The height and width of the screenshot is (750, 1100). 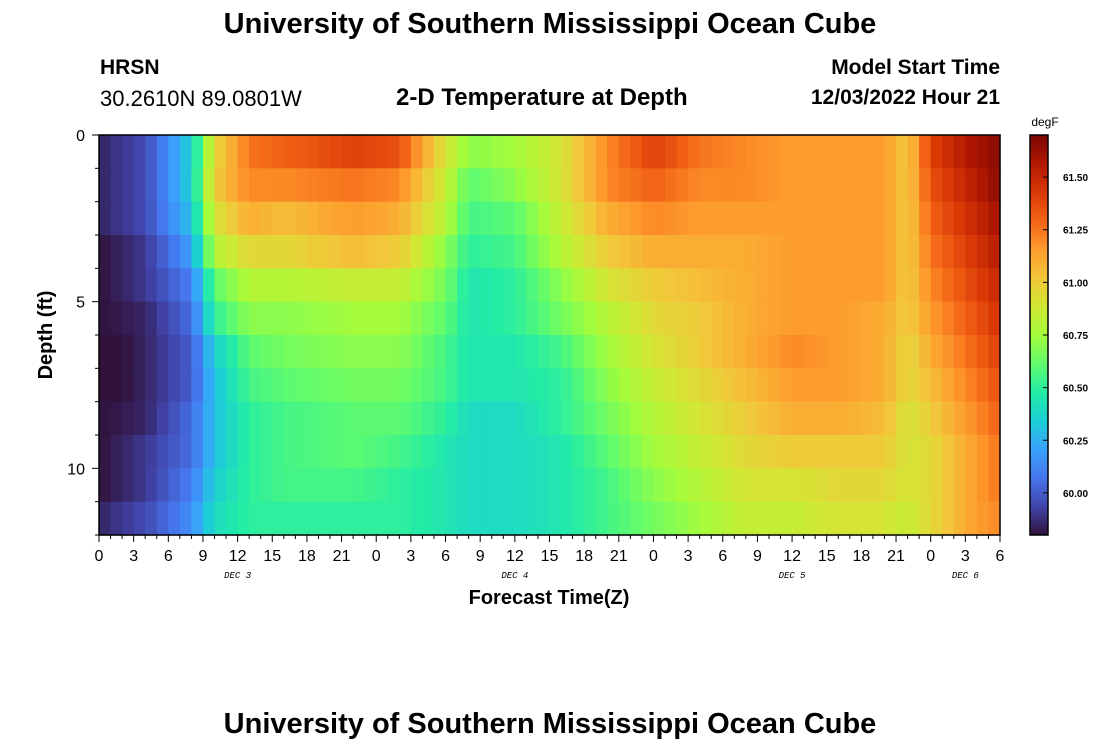 I want to click on colorbar-unit: degF, so click(x=1044, y=122).